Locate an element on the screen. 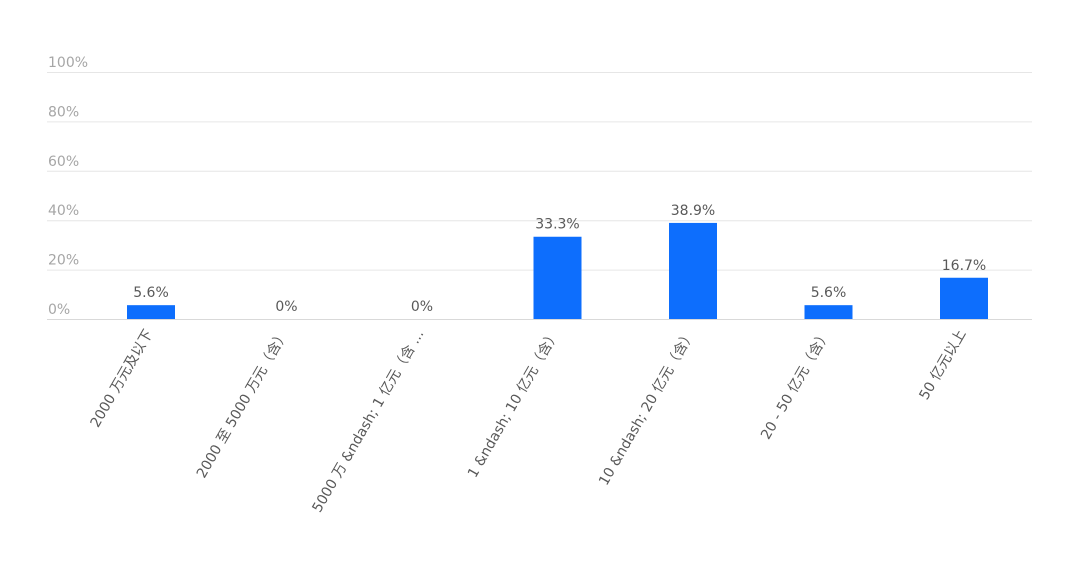  bars is located at coordinates (557, 270).